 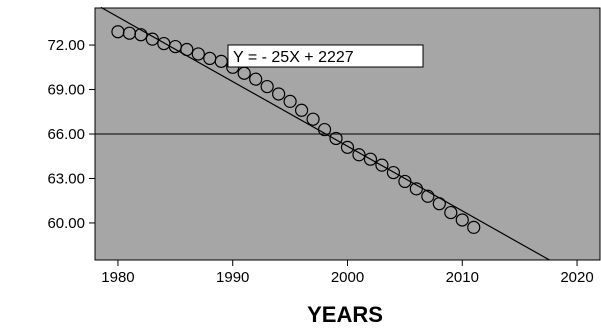 What do you see at coordinates (66, 90) in the screenshot?
I see `y-tick-label: 69.00` at bounding box center [66, 90].